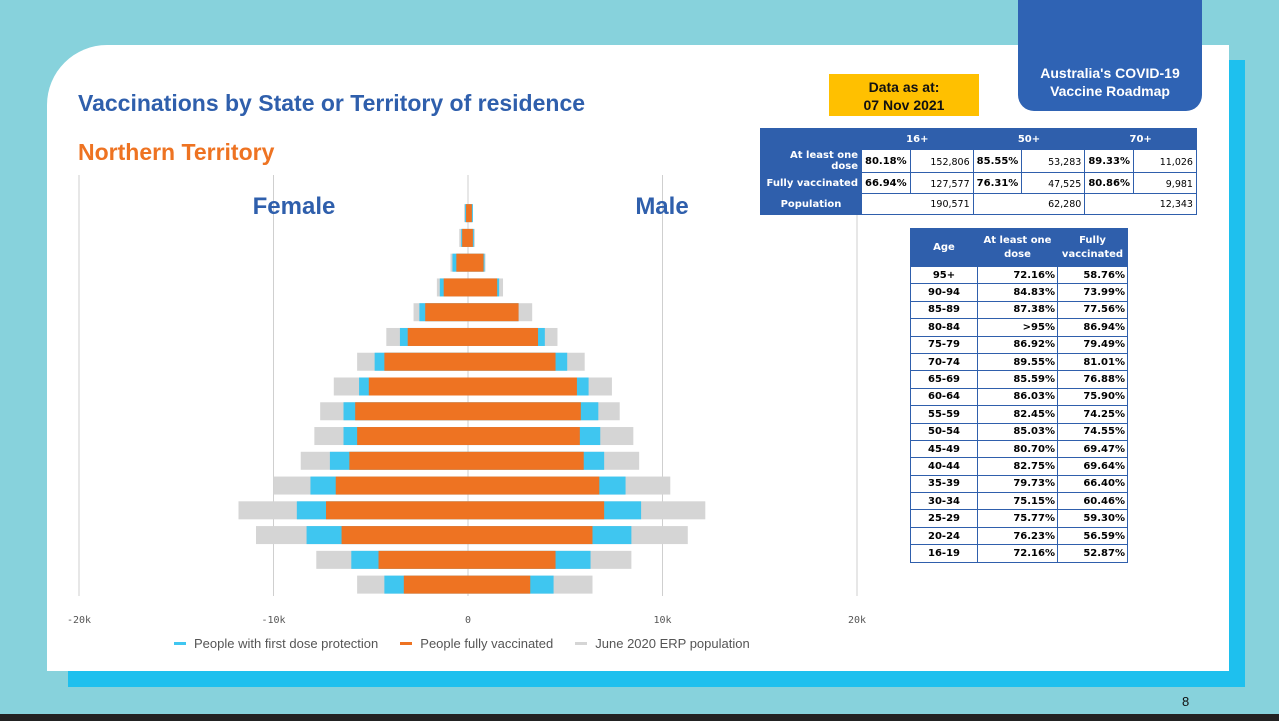 The image size is (1279, 721). I want to click on x-tick-label: -10k, so click(273, 620).